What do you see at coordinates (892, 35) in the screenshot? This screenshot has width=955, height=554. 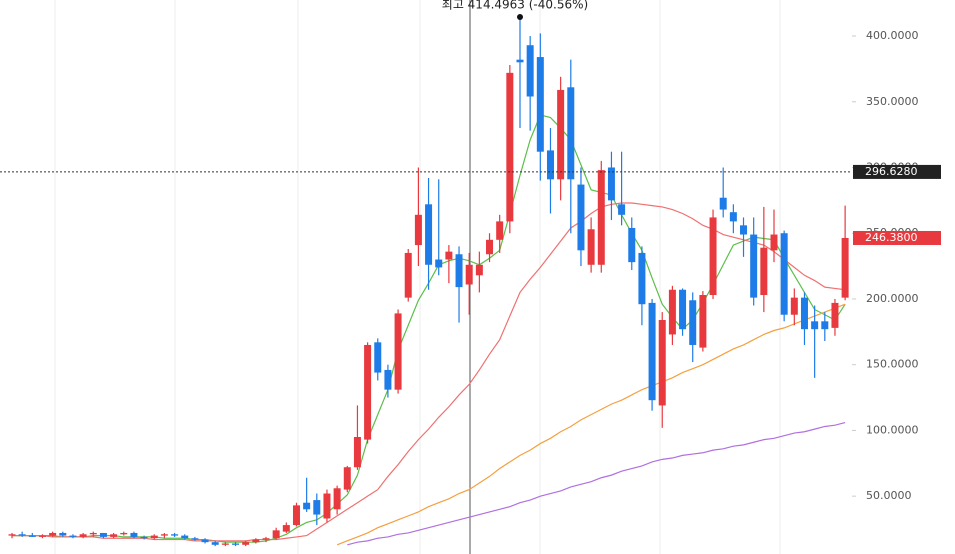 I see `y-tick-label: 400.0000` at bounding box center [892, 35].